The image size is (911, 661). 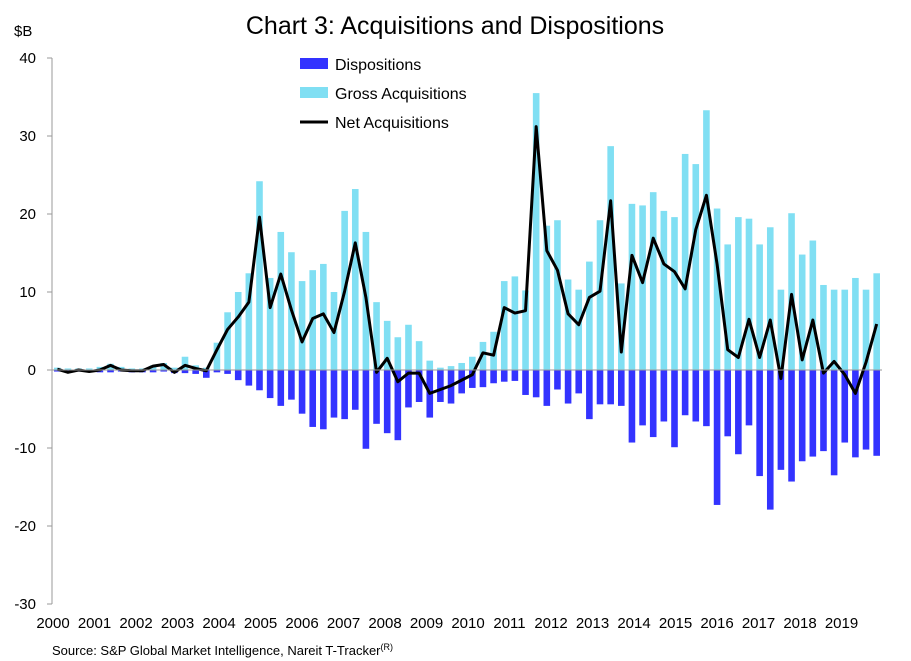 I want to click on y-tick-label: 40, so click(x=27, y=58).